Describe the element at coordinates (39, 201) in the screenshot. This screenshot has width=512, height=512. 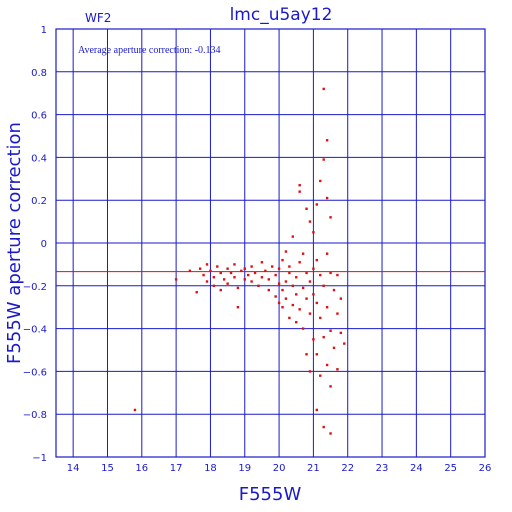
I see `y-tick-label: 0.2` at that location.